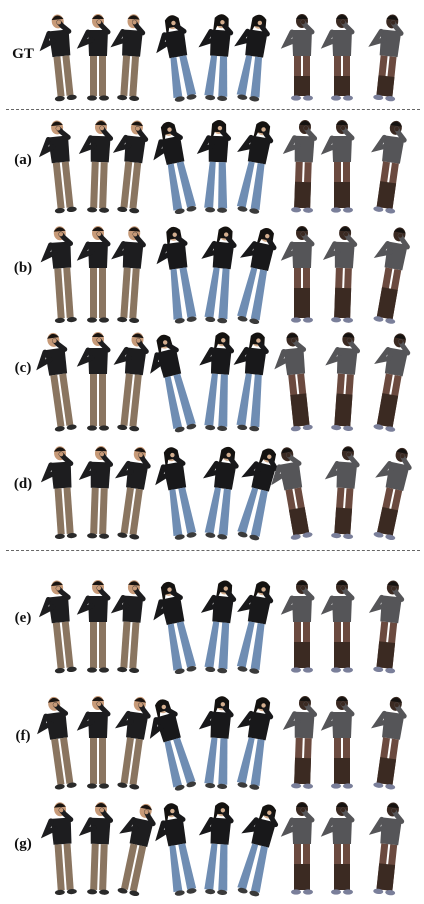 The image size is (424, 904). I want to click on row-e: (e), so click(212, 626).